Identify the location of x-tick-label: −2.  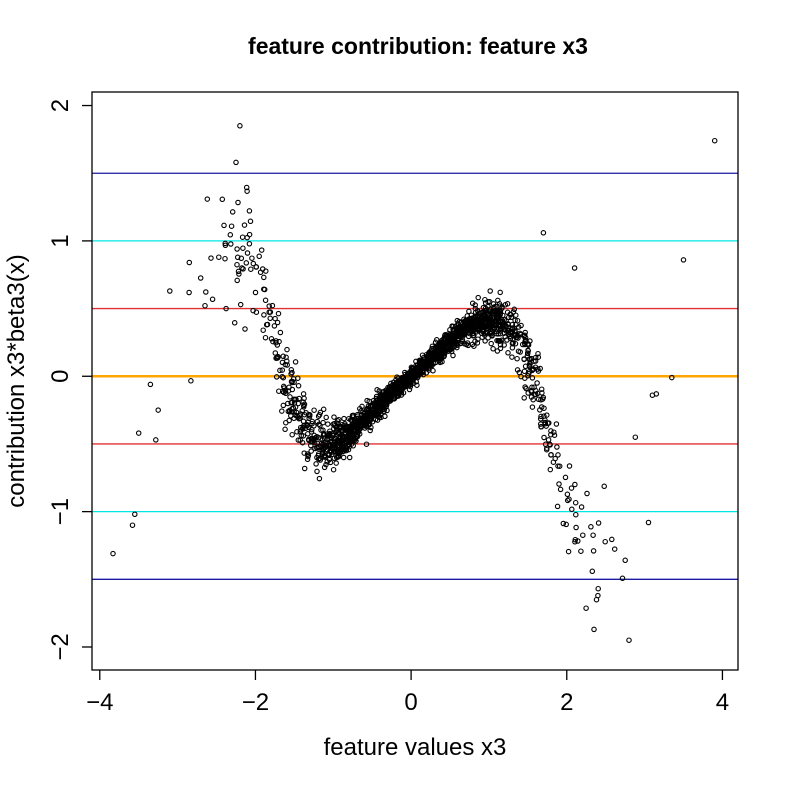
(255, 702).